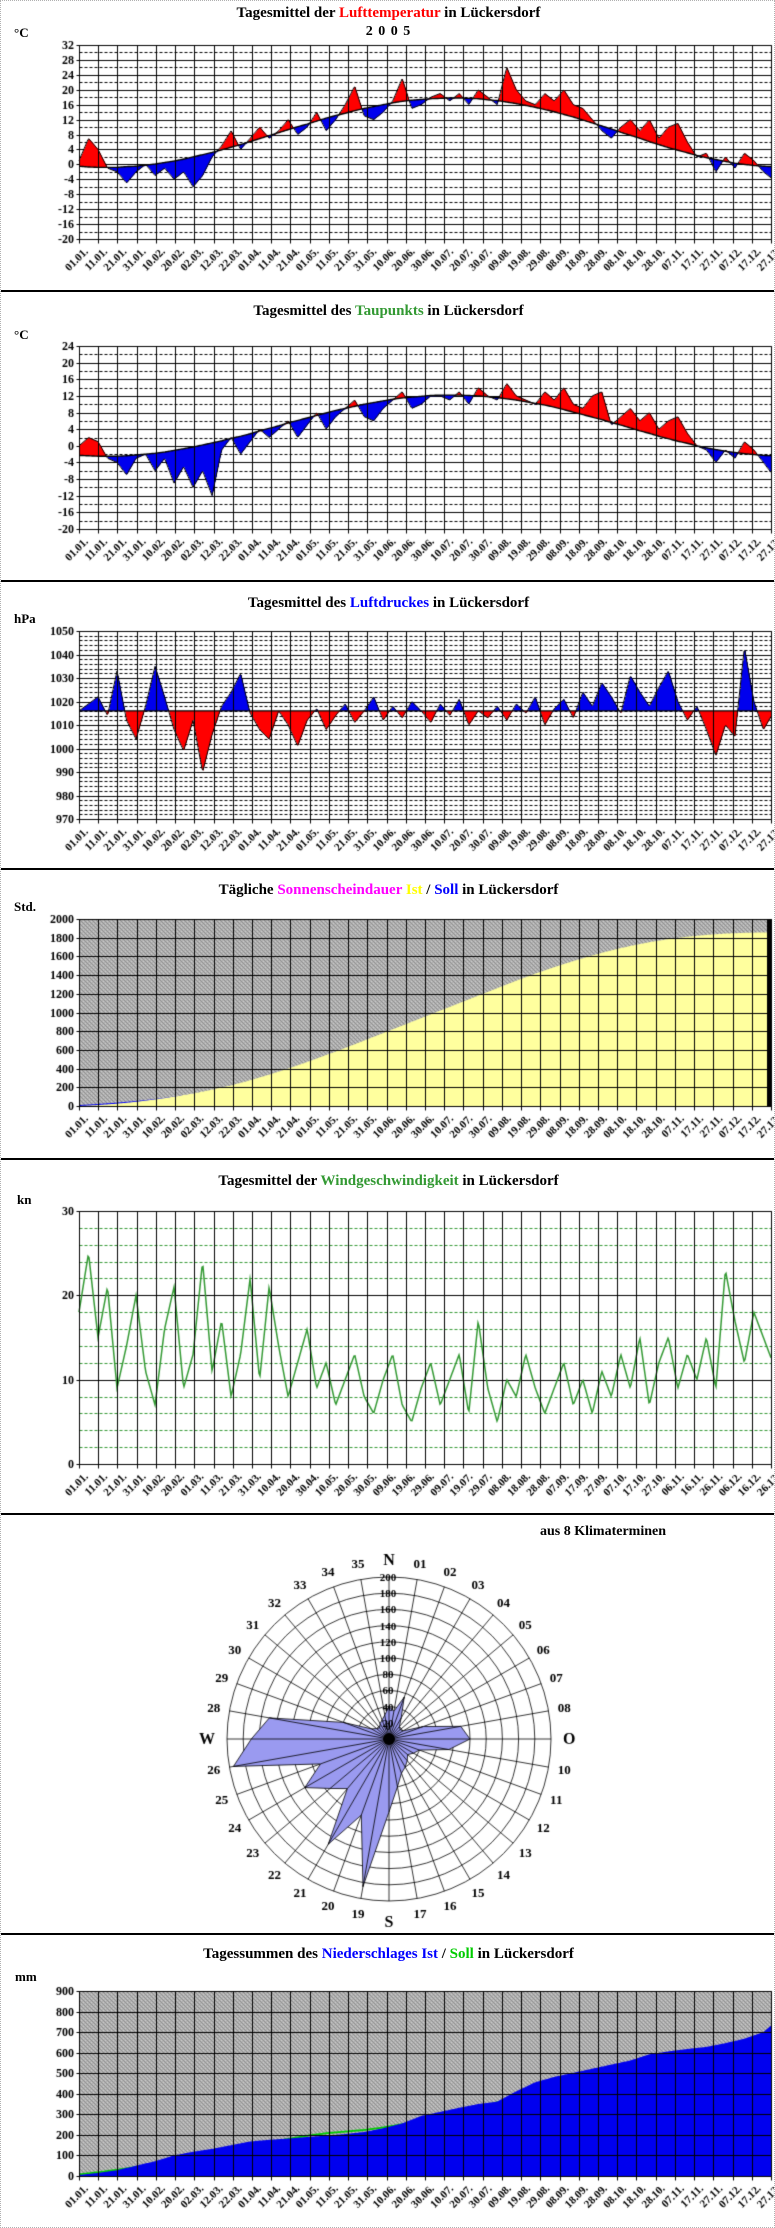 The width and height of the screenshot is (775, 2228). What do you see at coordinates (414, 890) in the screenshot?
I see `title-segment: Ist` at bounding box center [414, 890].